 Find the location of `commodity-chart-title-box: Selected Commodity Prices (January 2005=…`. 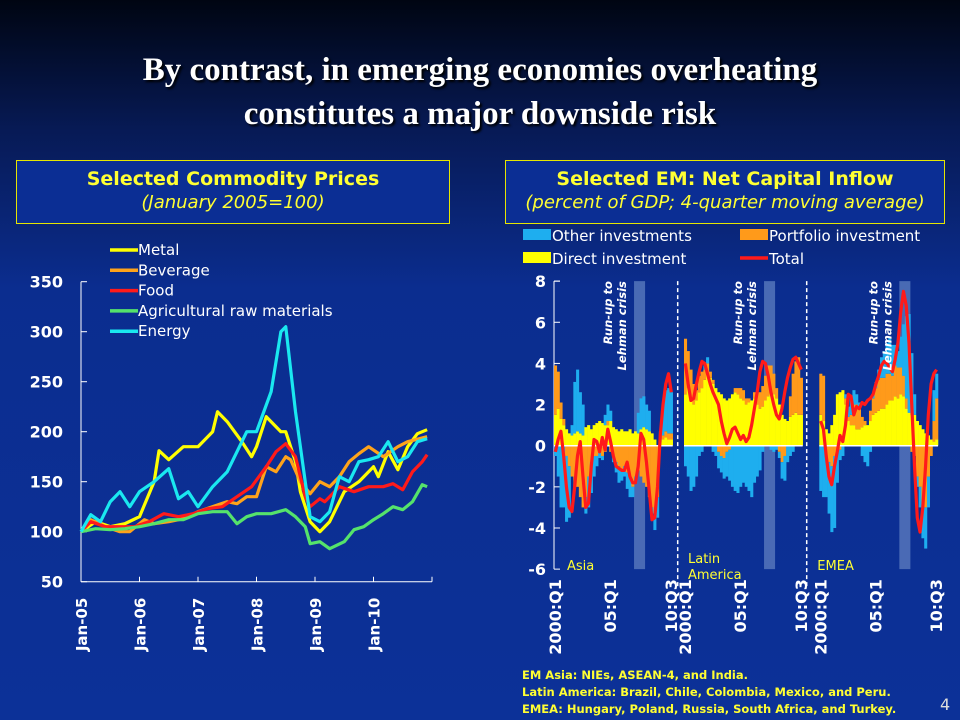

commodity-chart-title-box: Selected Commodity Prices (January 2005=… is located at coordinates (233, 192).